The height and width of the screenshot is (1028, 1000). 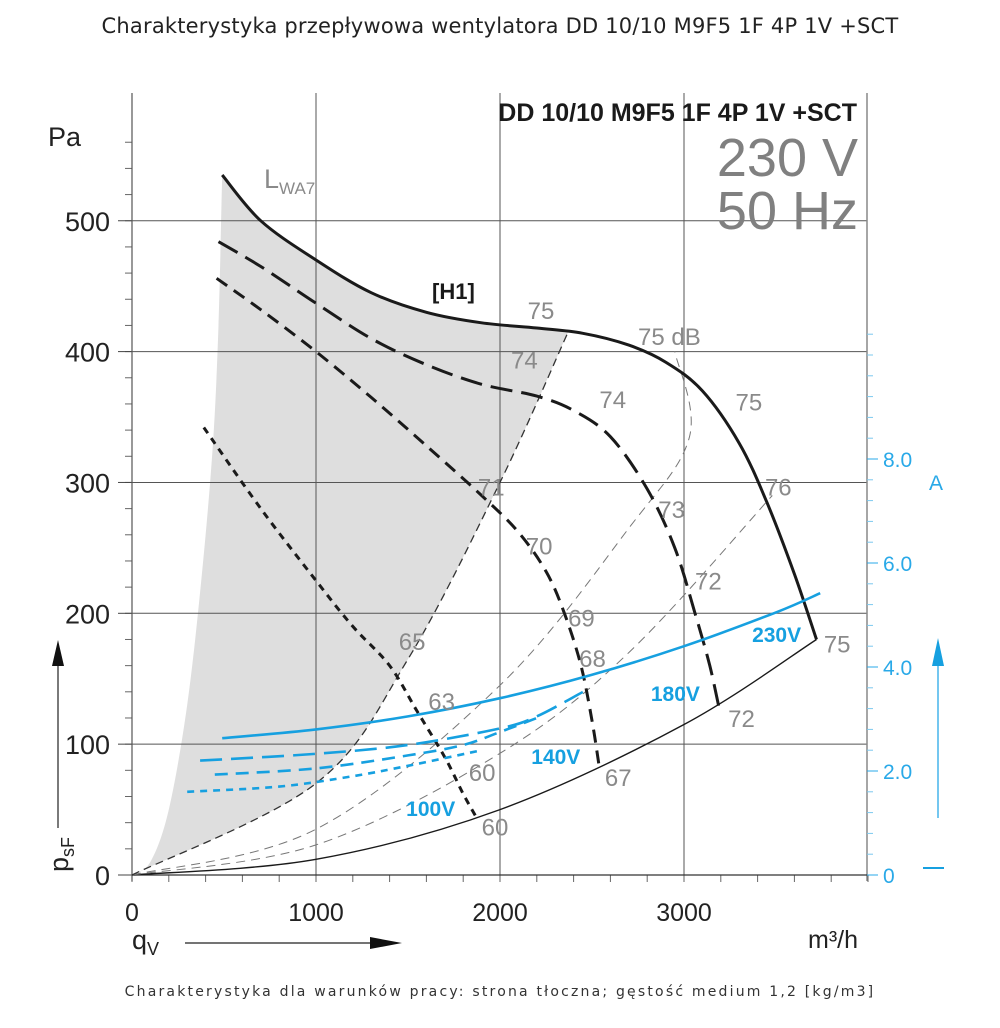 What do you see at coordinates (132, 913) in the screenshot?
I see `x-tick-label-0: 0` at bounding box center [132, 913].